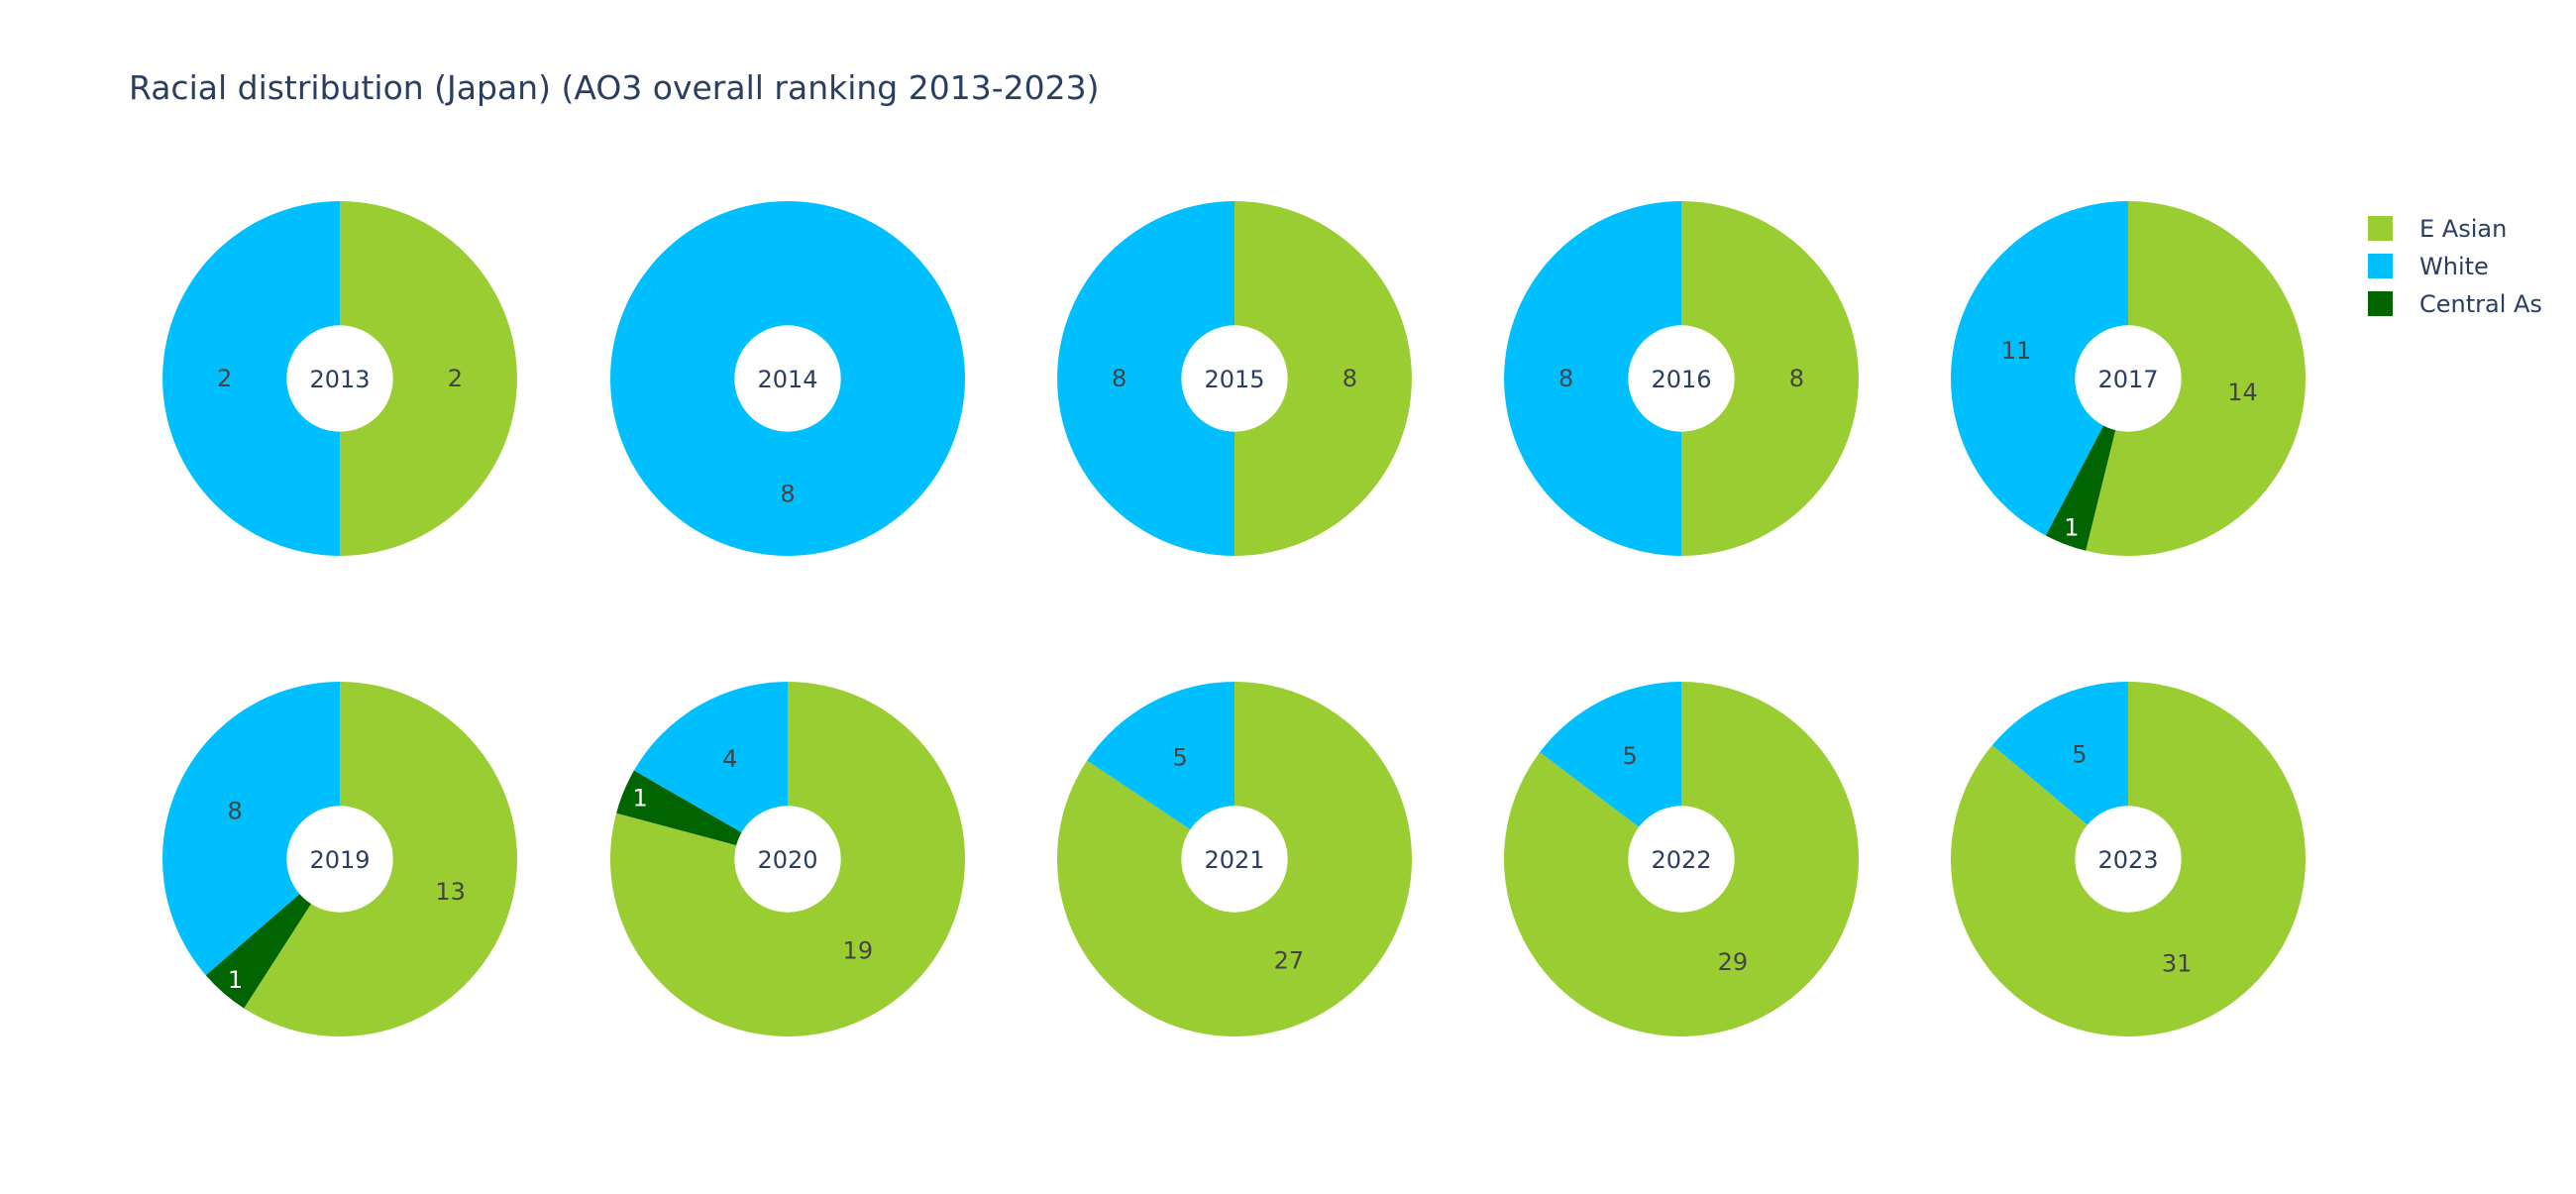  What do you see at coordinates (2481, 304) in the screenshot?
I see `legend-label-central-as: Central As` at bounding box center [2481, 304].